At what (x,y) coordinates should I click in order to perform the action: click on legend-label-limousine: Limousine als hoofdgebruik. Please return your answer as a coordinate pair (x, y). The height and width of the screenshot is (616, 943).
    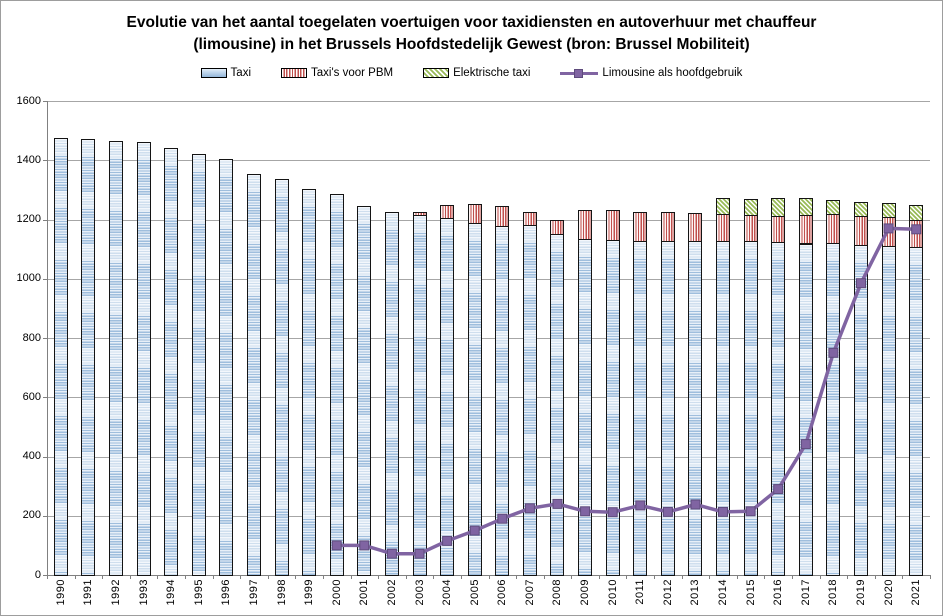
    Looking at the image, I should click on (672, 73).